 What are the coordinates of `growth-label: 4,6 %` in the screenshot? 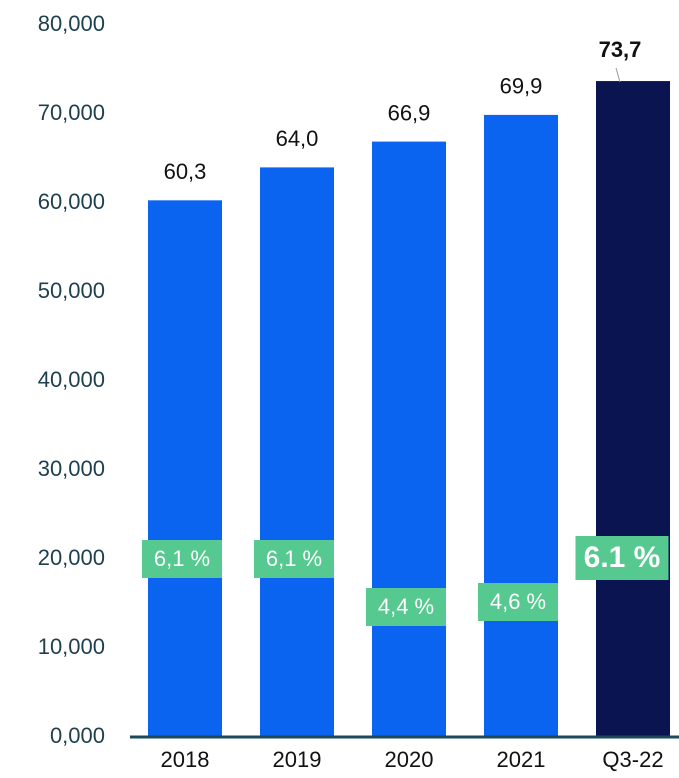 It's located at (518, 601).